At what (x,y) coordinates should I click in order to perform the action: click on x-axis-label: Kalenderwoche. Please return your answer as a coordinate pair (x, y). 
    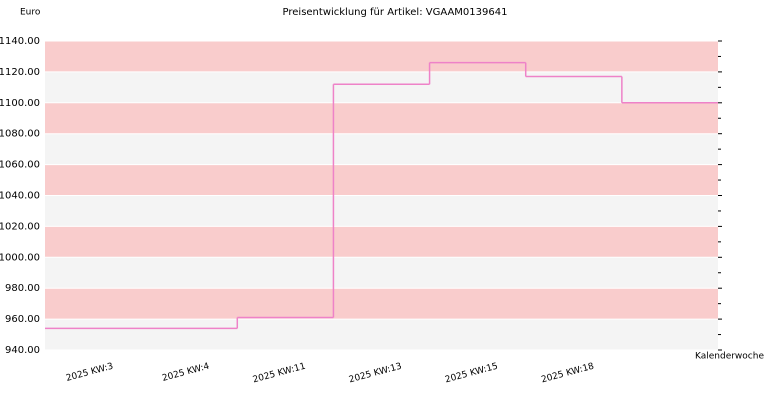
    Looking at the image, I should click on (729, 357).